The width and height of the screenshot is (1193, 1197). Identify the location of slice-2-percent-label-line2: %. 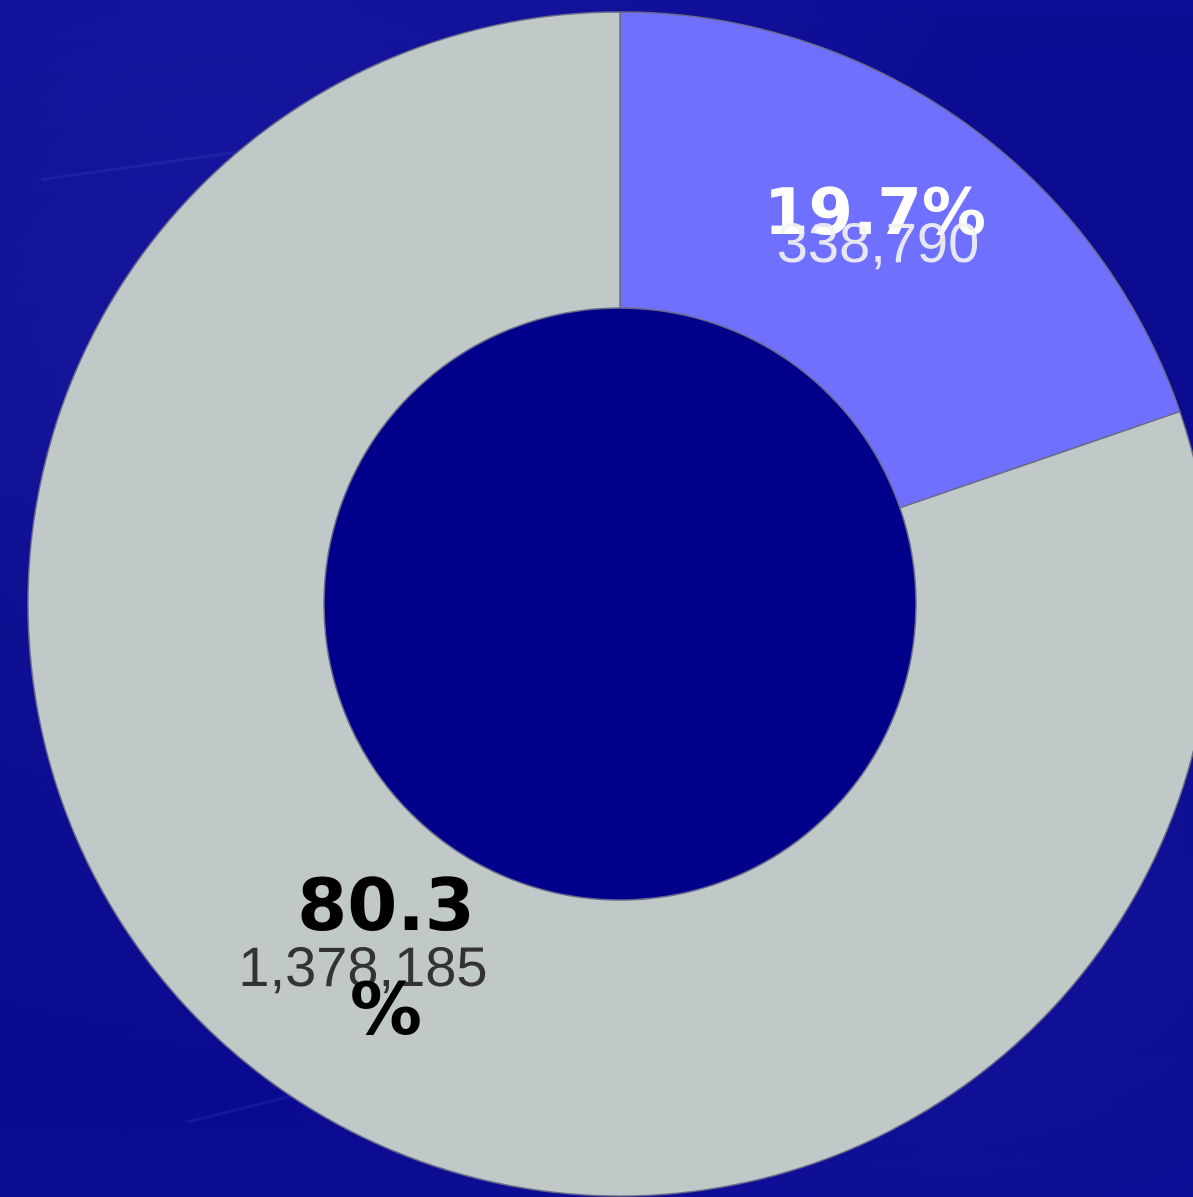
(386, 1009).